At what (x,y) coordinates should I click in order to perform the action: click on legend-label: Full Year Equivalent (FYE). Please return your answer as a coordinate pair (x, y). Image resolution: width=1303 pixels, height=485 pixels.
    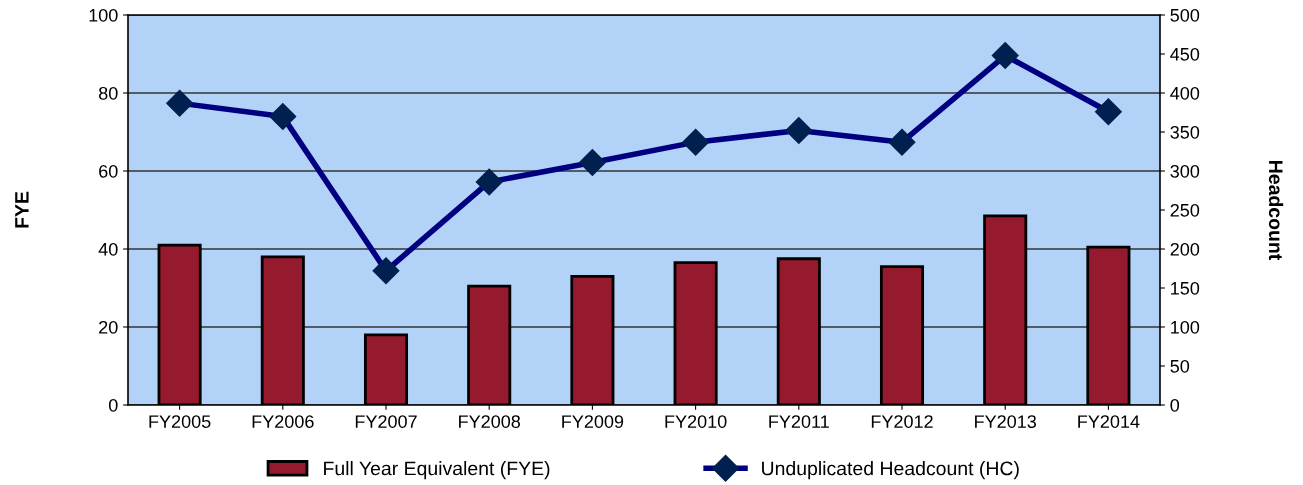
    Looking at the image, I should click on (437, 470).